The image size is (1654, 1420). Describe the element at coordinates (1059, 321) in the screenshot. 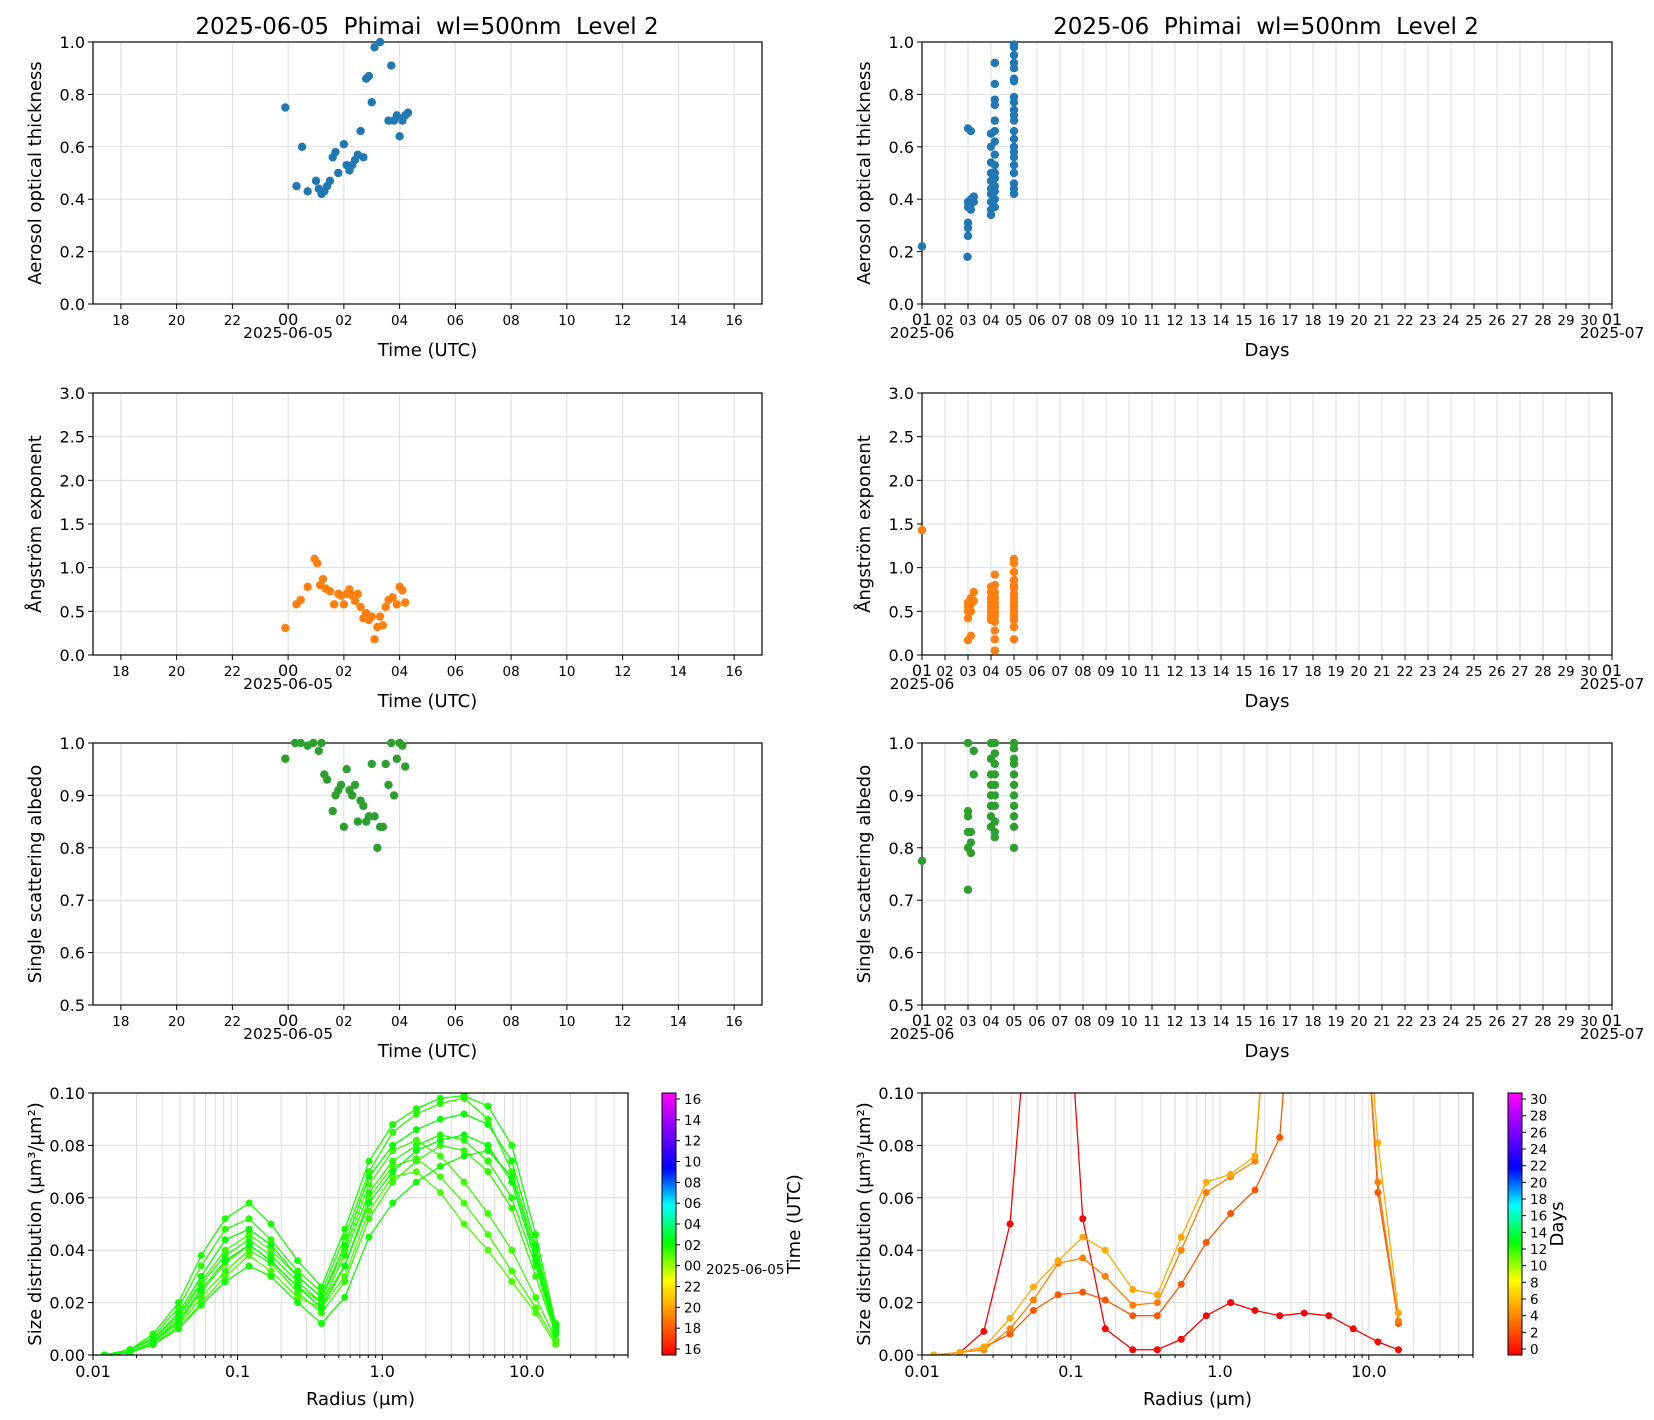

I see `x-tick-label: 07` at that location.